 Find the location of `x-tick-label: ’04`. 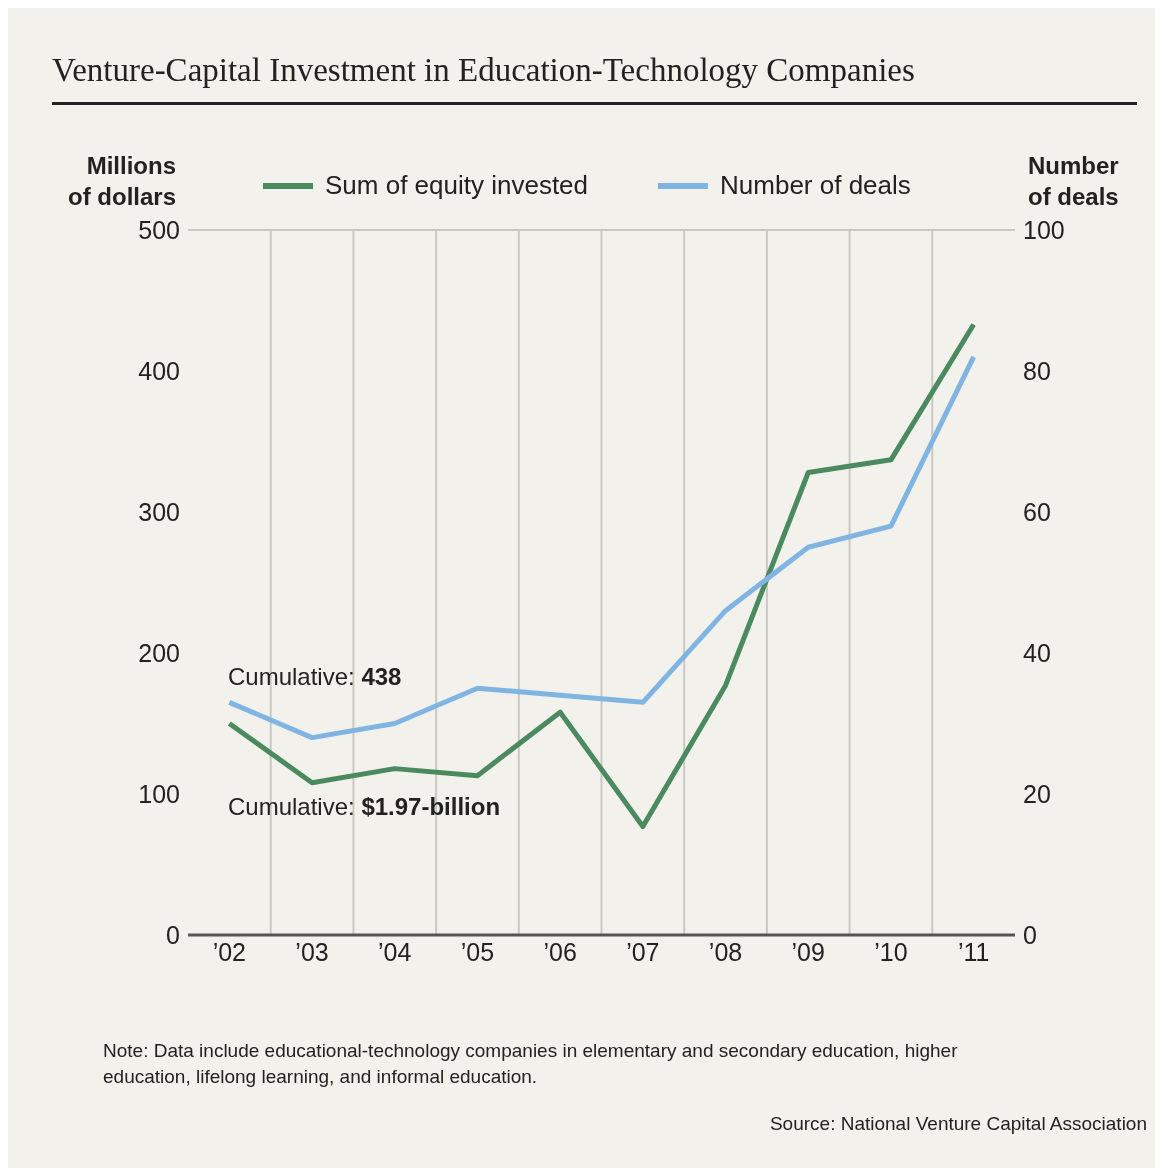

x-tick-label: ’04 is located at coordinates (395, 951).